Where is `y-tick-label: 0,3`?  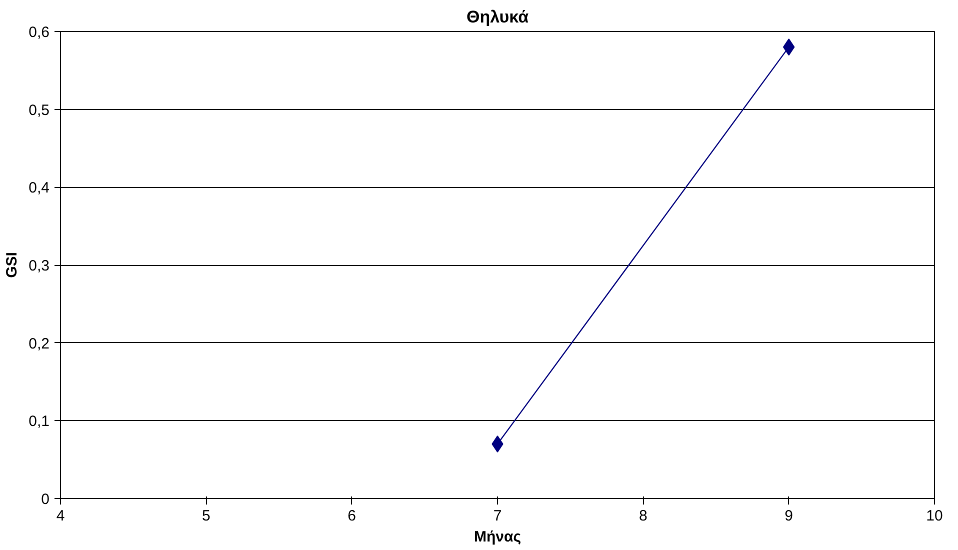
y-tick-label: 0,3 is located at coordinates (39, 266).